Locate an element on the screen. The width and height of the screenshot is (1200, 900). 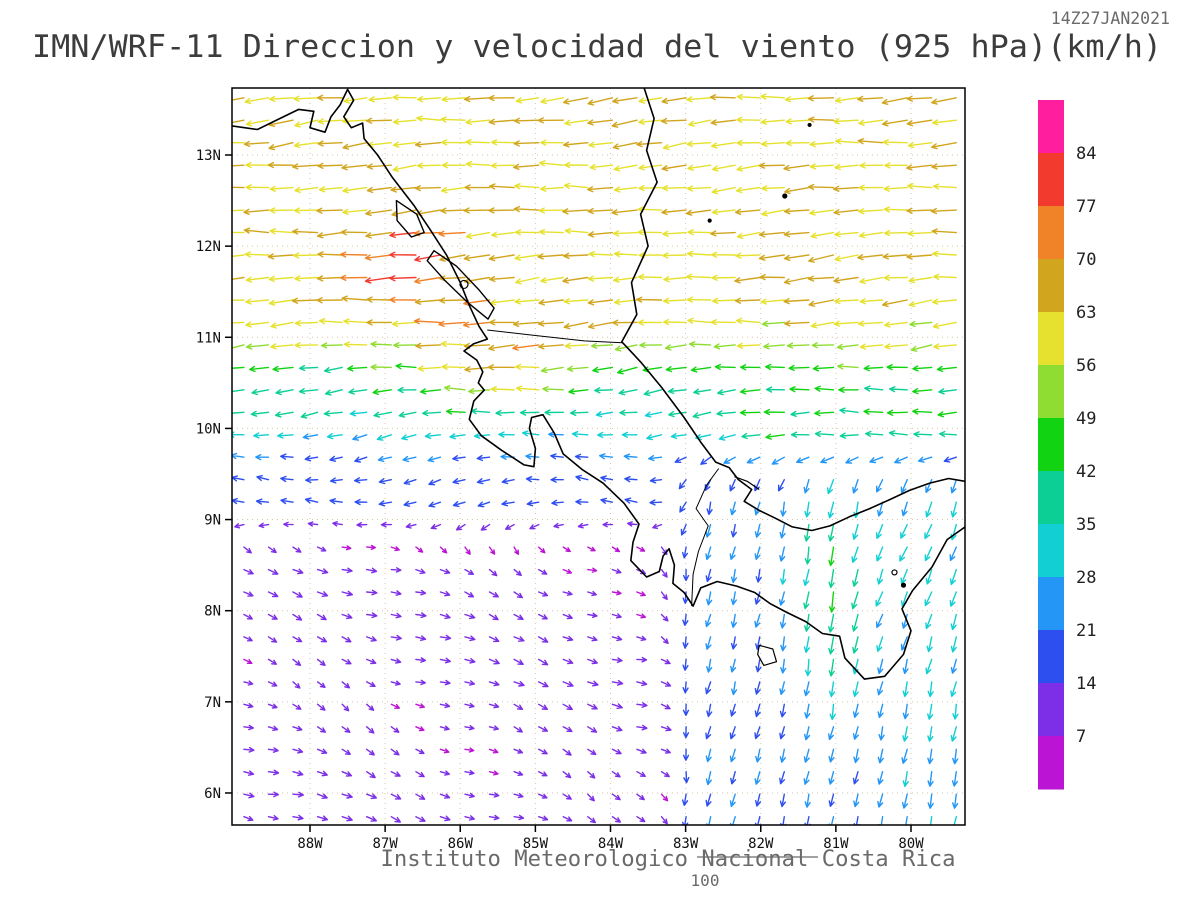
x-tick-label: 82W is located at coordinates (761, 844).